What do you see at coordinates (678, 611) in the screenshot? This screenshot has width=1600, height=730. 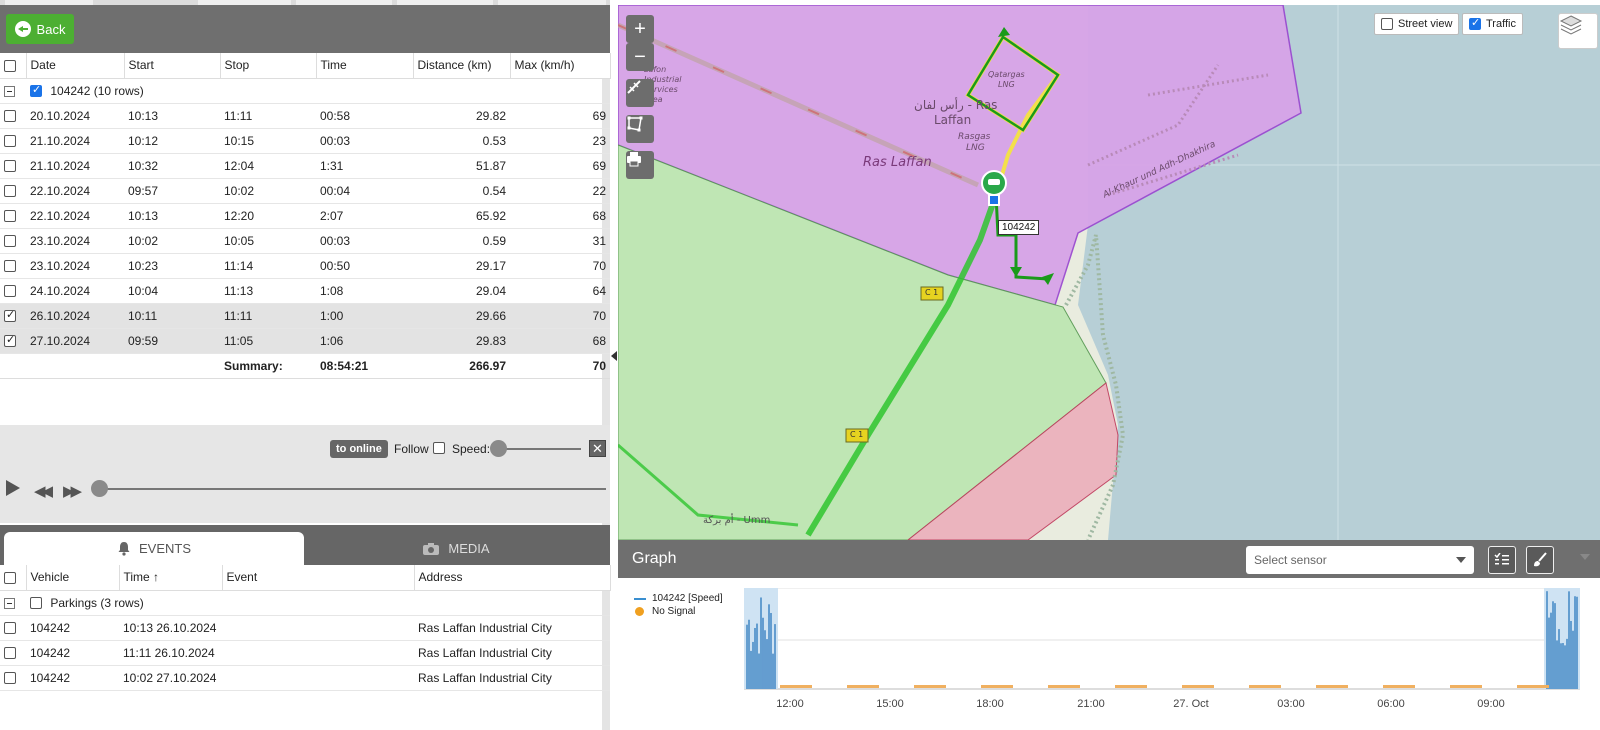 I see `legend-item-no-signal: No Signal` at bounding box center [678, 611].